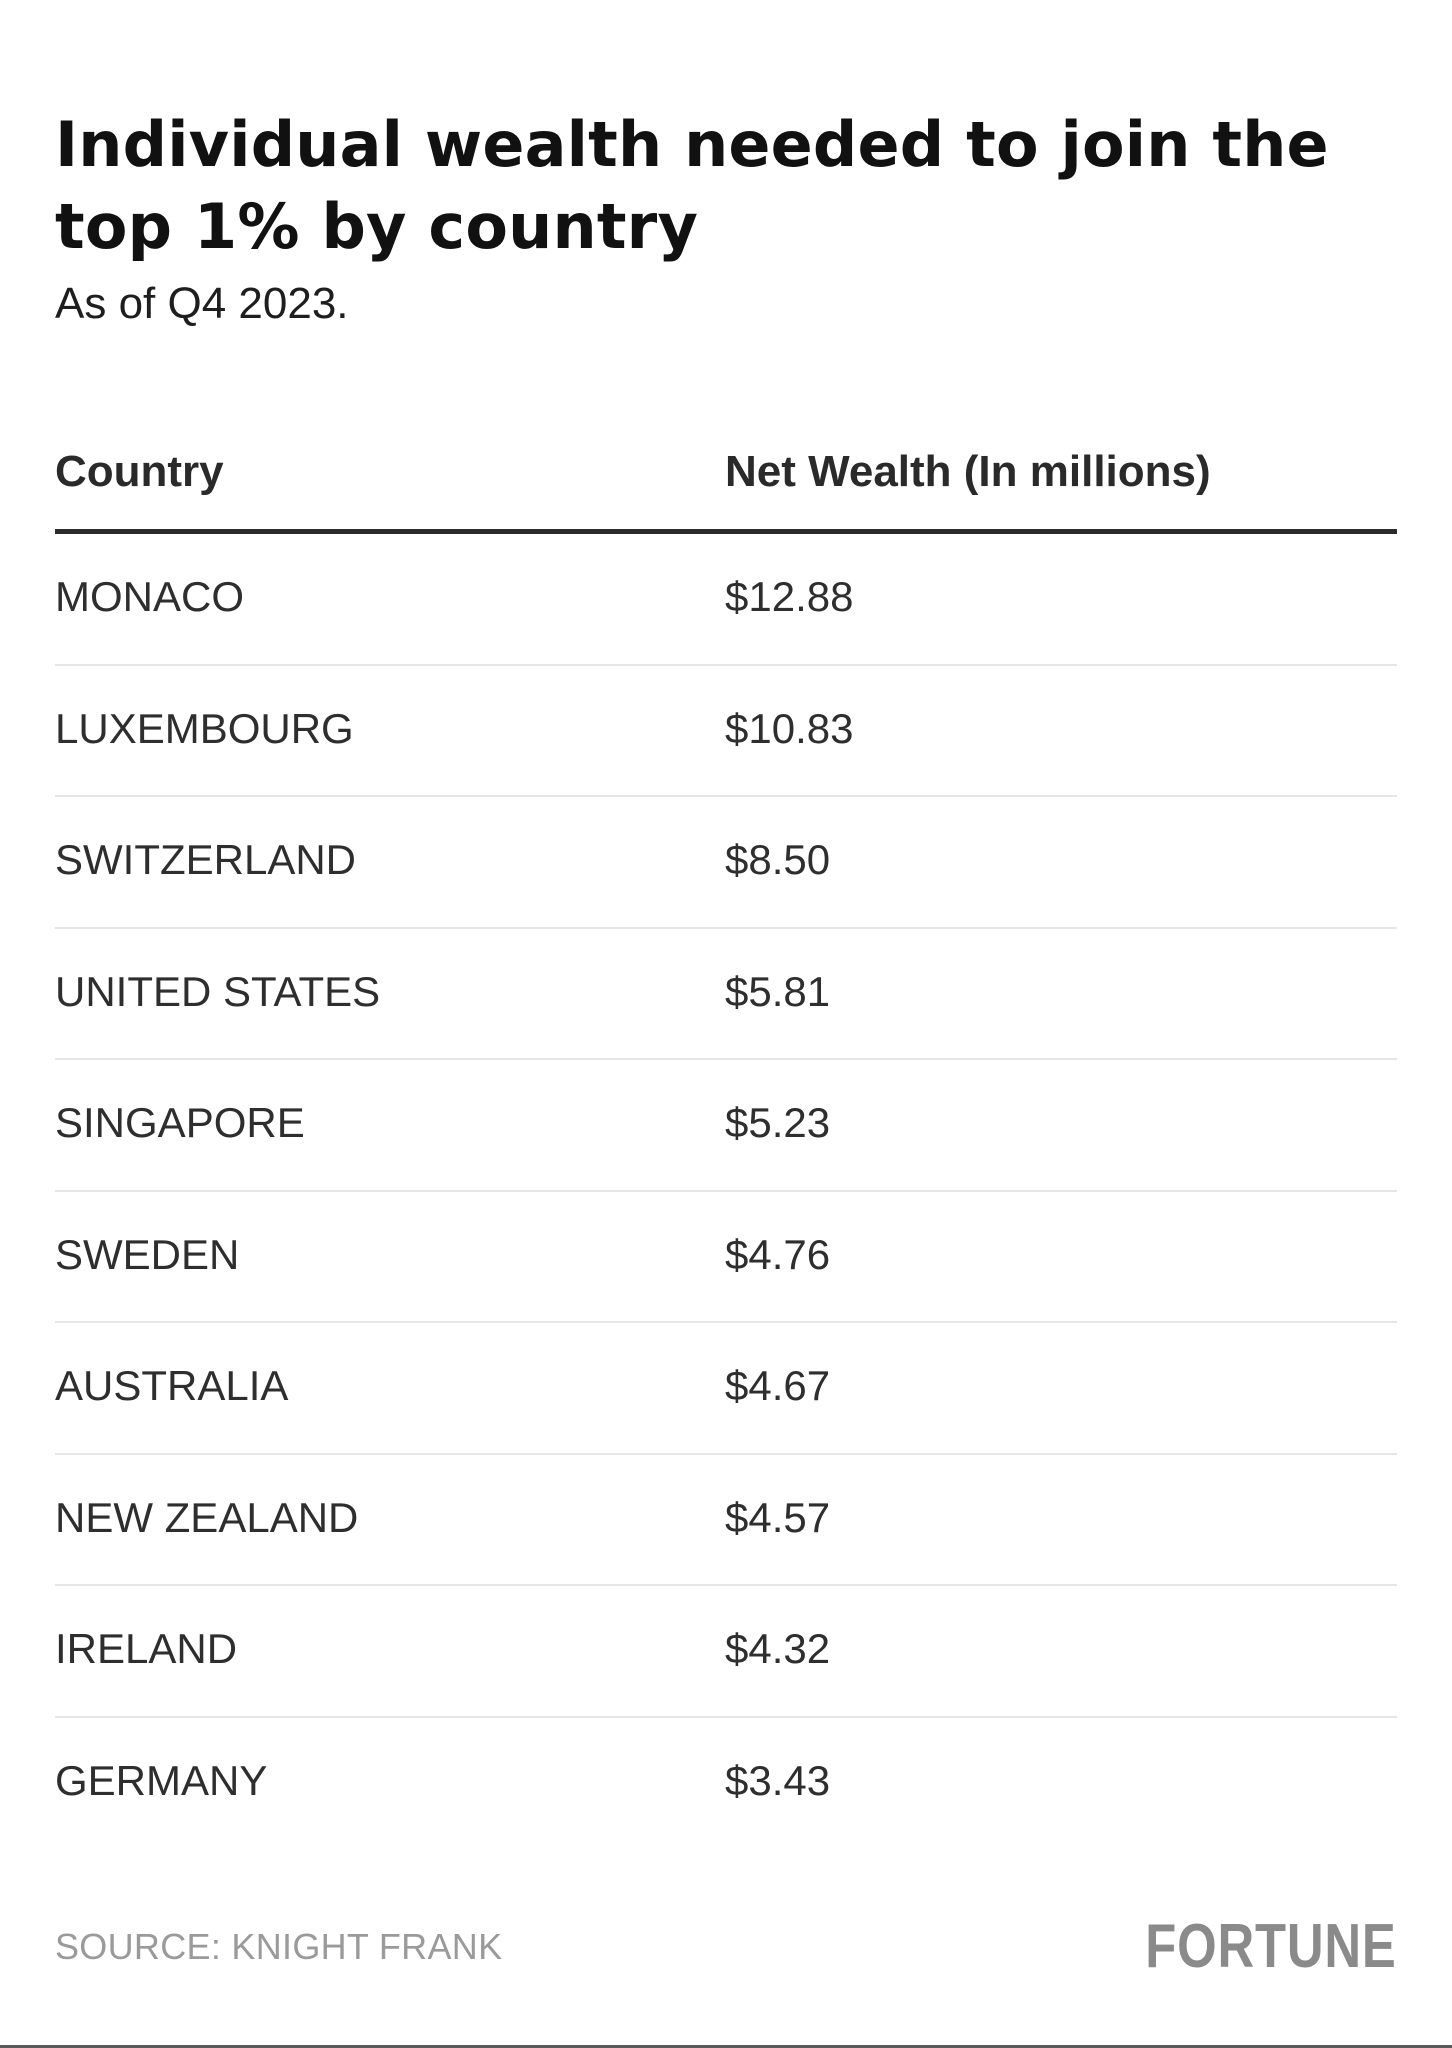 The width and height of the screenshot is (1452, 2048). I want to click on table-row: SWEDEN $4.76, so click(726, 1257).